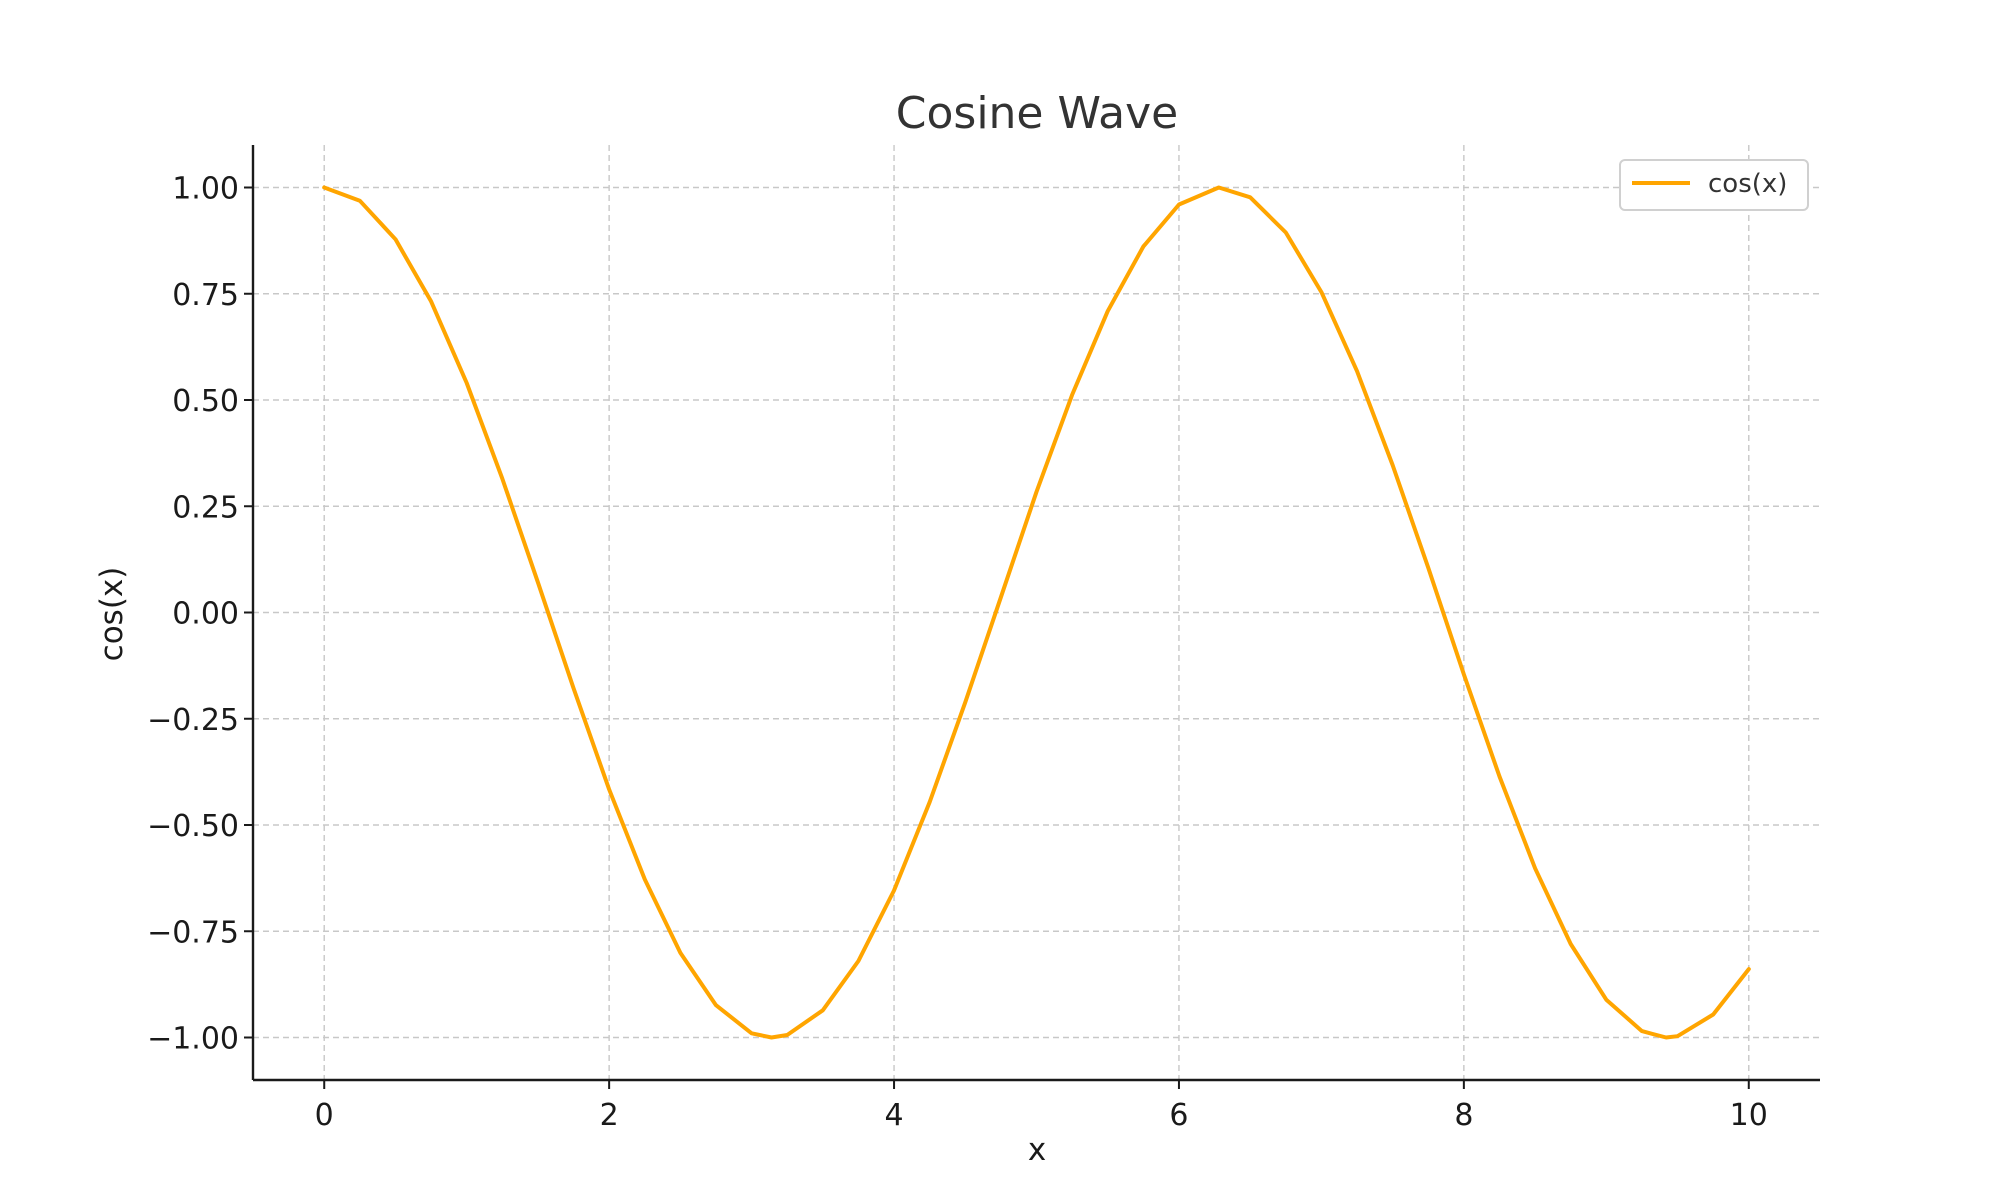  What do you see at coordinates (193, 826) in the screenshot?
I see `y-tick-label: −0.50` at bounding box center [193, 826].